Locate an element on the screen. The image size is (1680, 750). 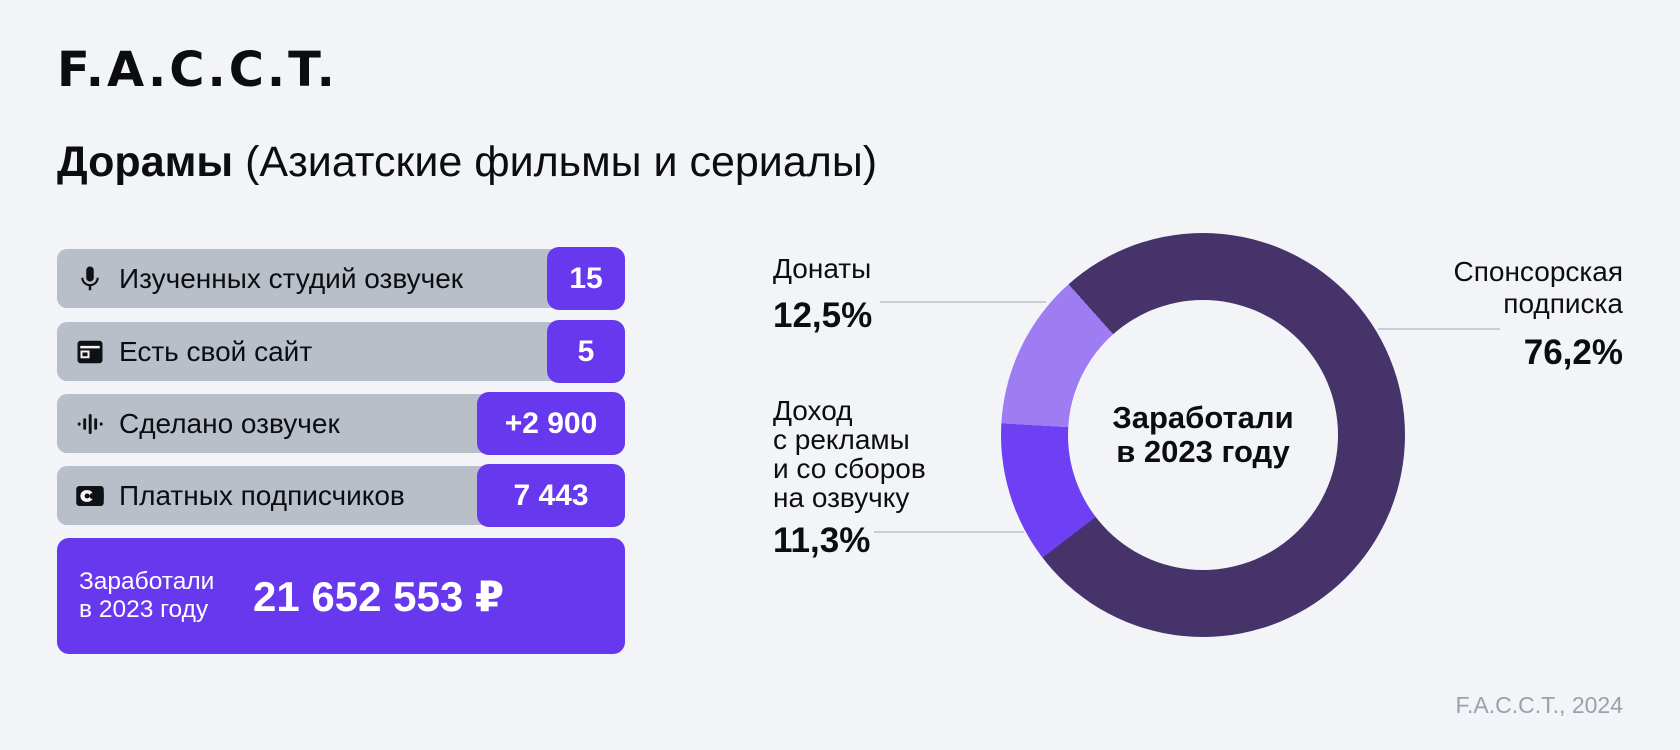
facct-logo: F.A.C.C.T. is located at coordinates (197, 70).